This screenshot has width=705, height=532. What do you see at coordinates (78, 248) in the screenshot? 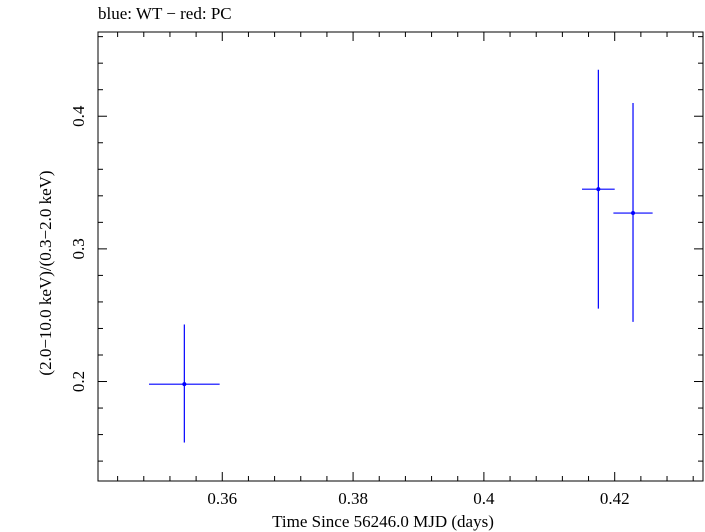
I see `y-tick-label: 0.3` at bounding box center [78, 248].